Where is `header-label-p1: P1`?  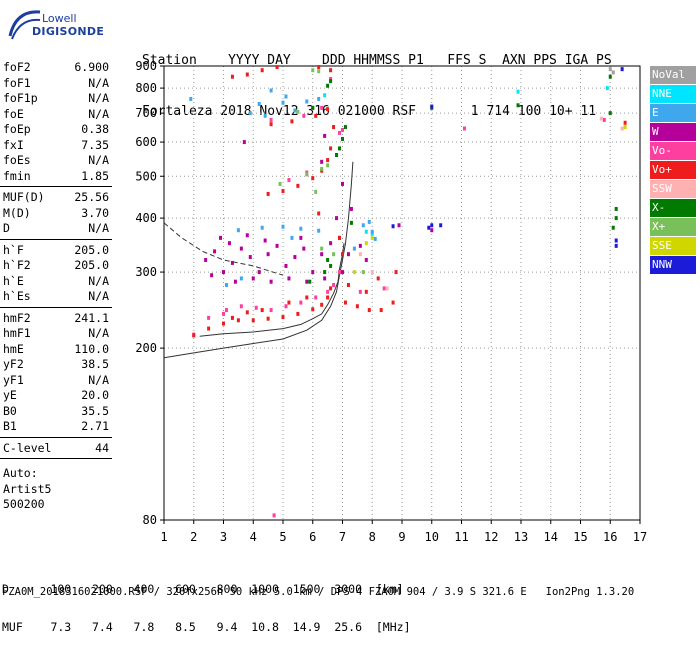
header-label-p1: P1 is located at coordinates (416, 60).